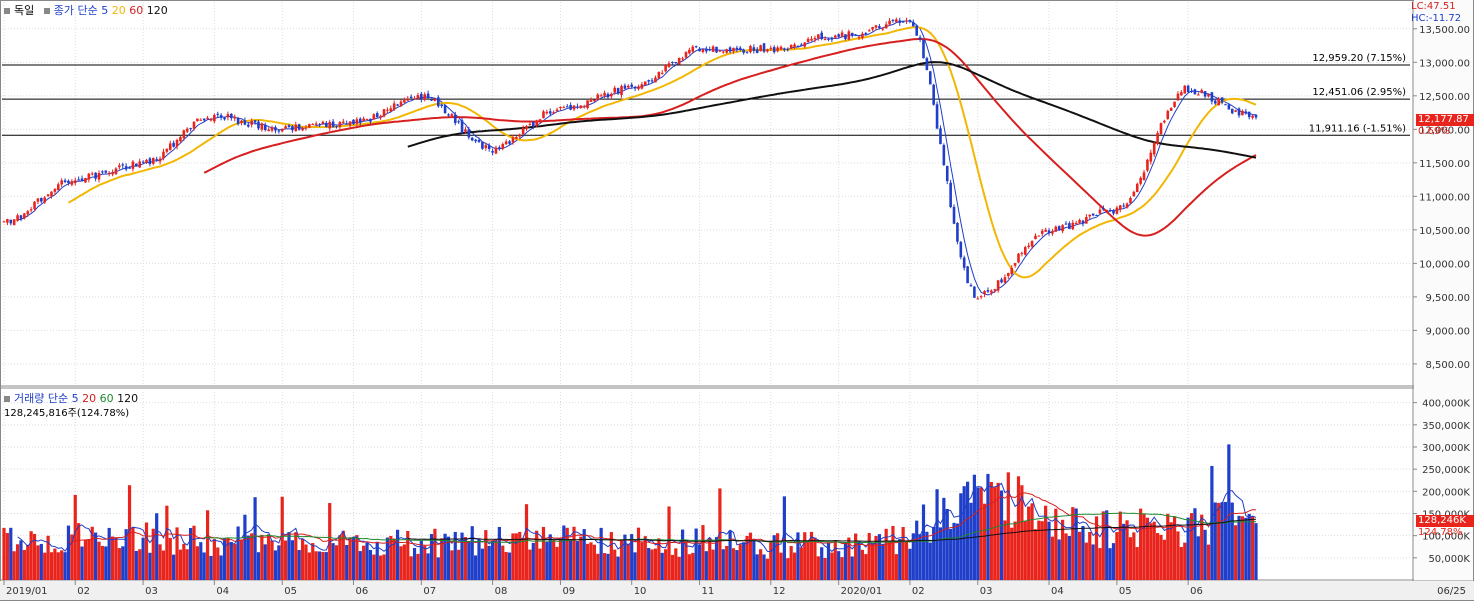 Image resolution: width=1474 pixels, height=601 pixels. Describe the element at coordinates (1444, 97) in the screenshot. I see `price-tick-label: 12,500.00` at that location.